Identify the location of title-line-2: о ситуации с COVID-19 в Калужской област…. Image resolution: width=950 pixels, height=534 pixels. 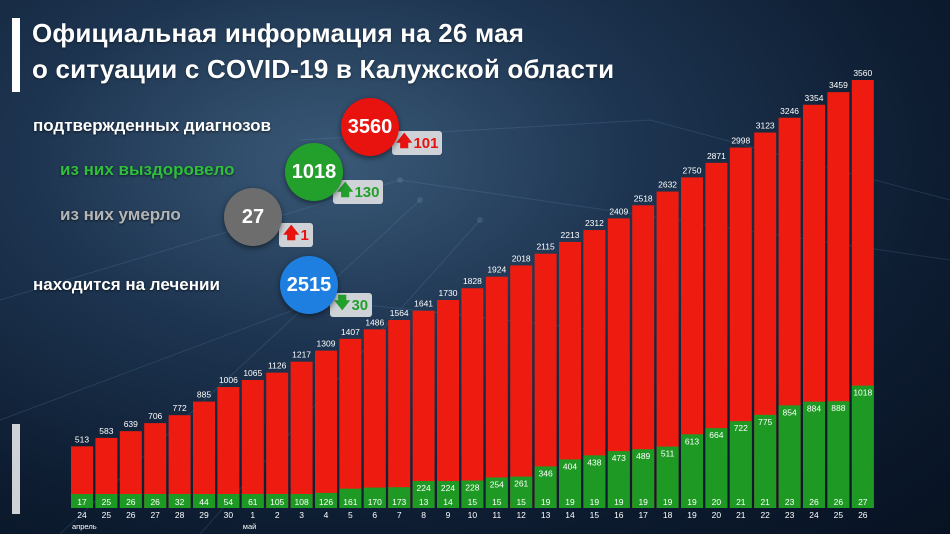
(323, 69).